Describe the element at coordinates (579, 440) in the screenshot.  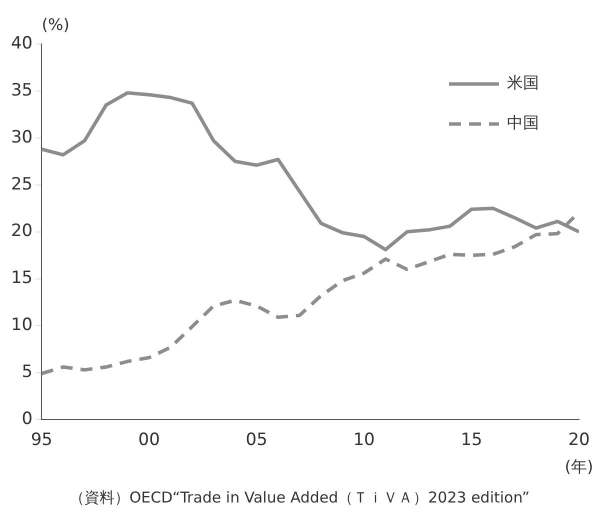
I see `x-tick-label: 20` at that location.